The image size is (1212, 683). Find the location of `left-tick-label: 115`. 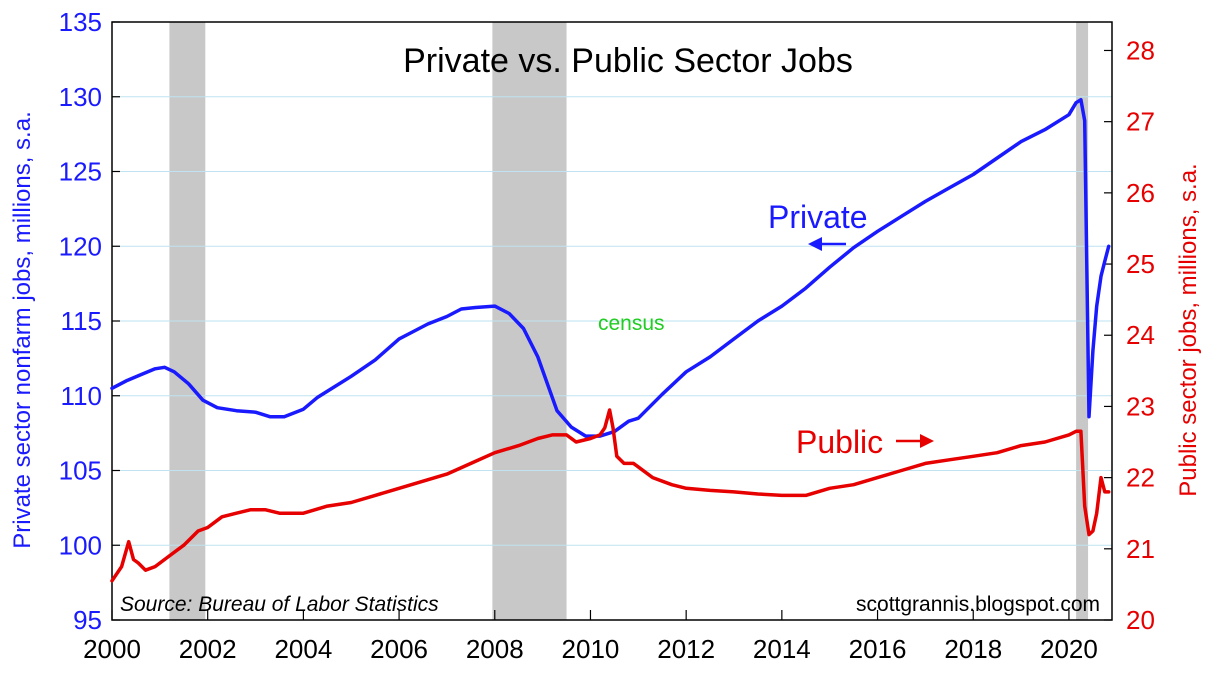

left-tick-label: 115 is located at coordinates (81, 321).